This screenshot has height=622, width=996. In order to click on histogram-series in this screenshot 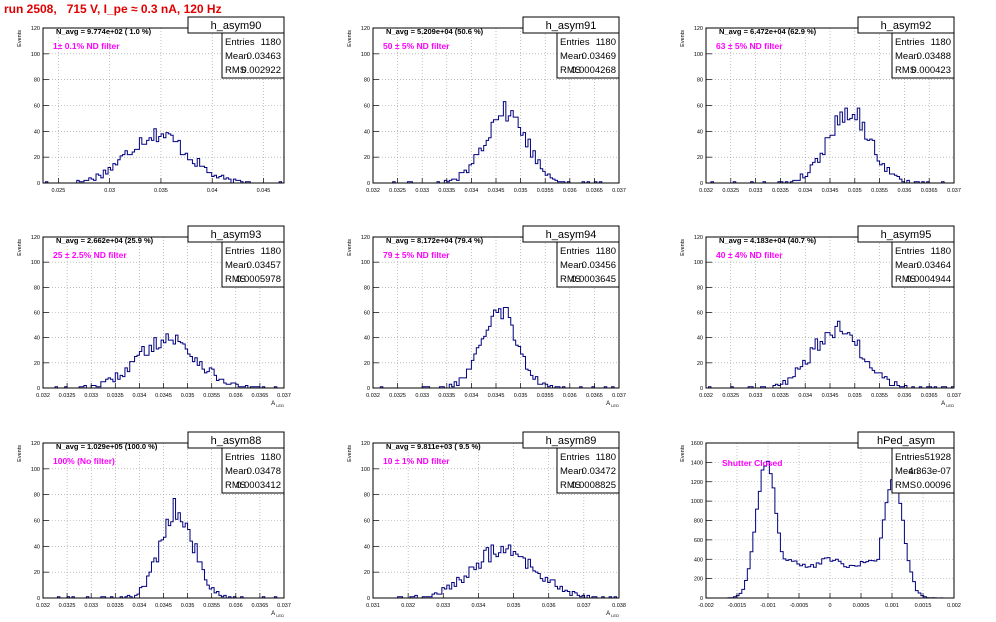, I will do `click(496, 571)`.